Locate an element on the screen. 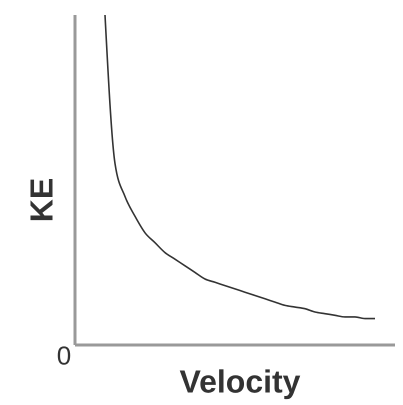  x-axis-title: Velocity is located at coordinates (240, 382).